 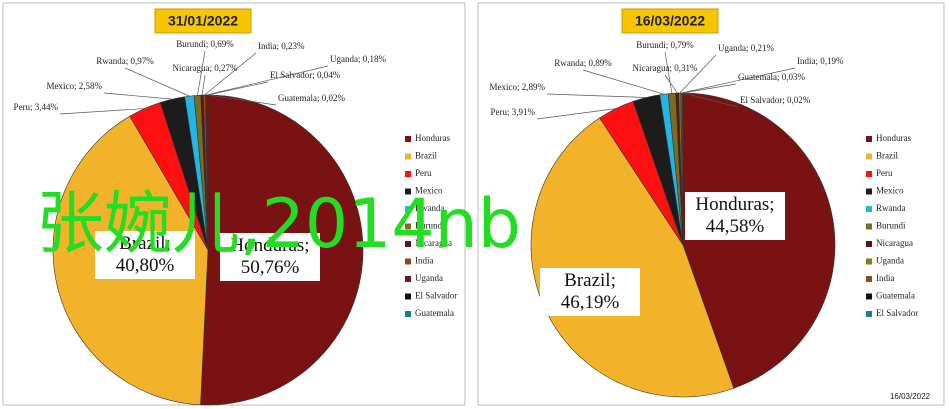 I want to click on data-label: Nicaragua; 0,27%, so click(x=205, y=68).